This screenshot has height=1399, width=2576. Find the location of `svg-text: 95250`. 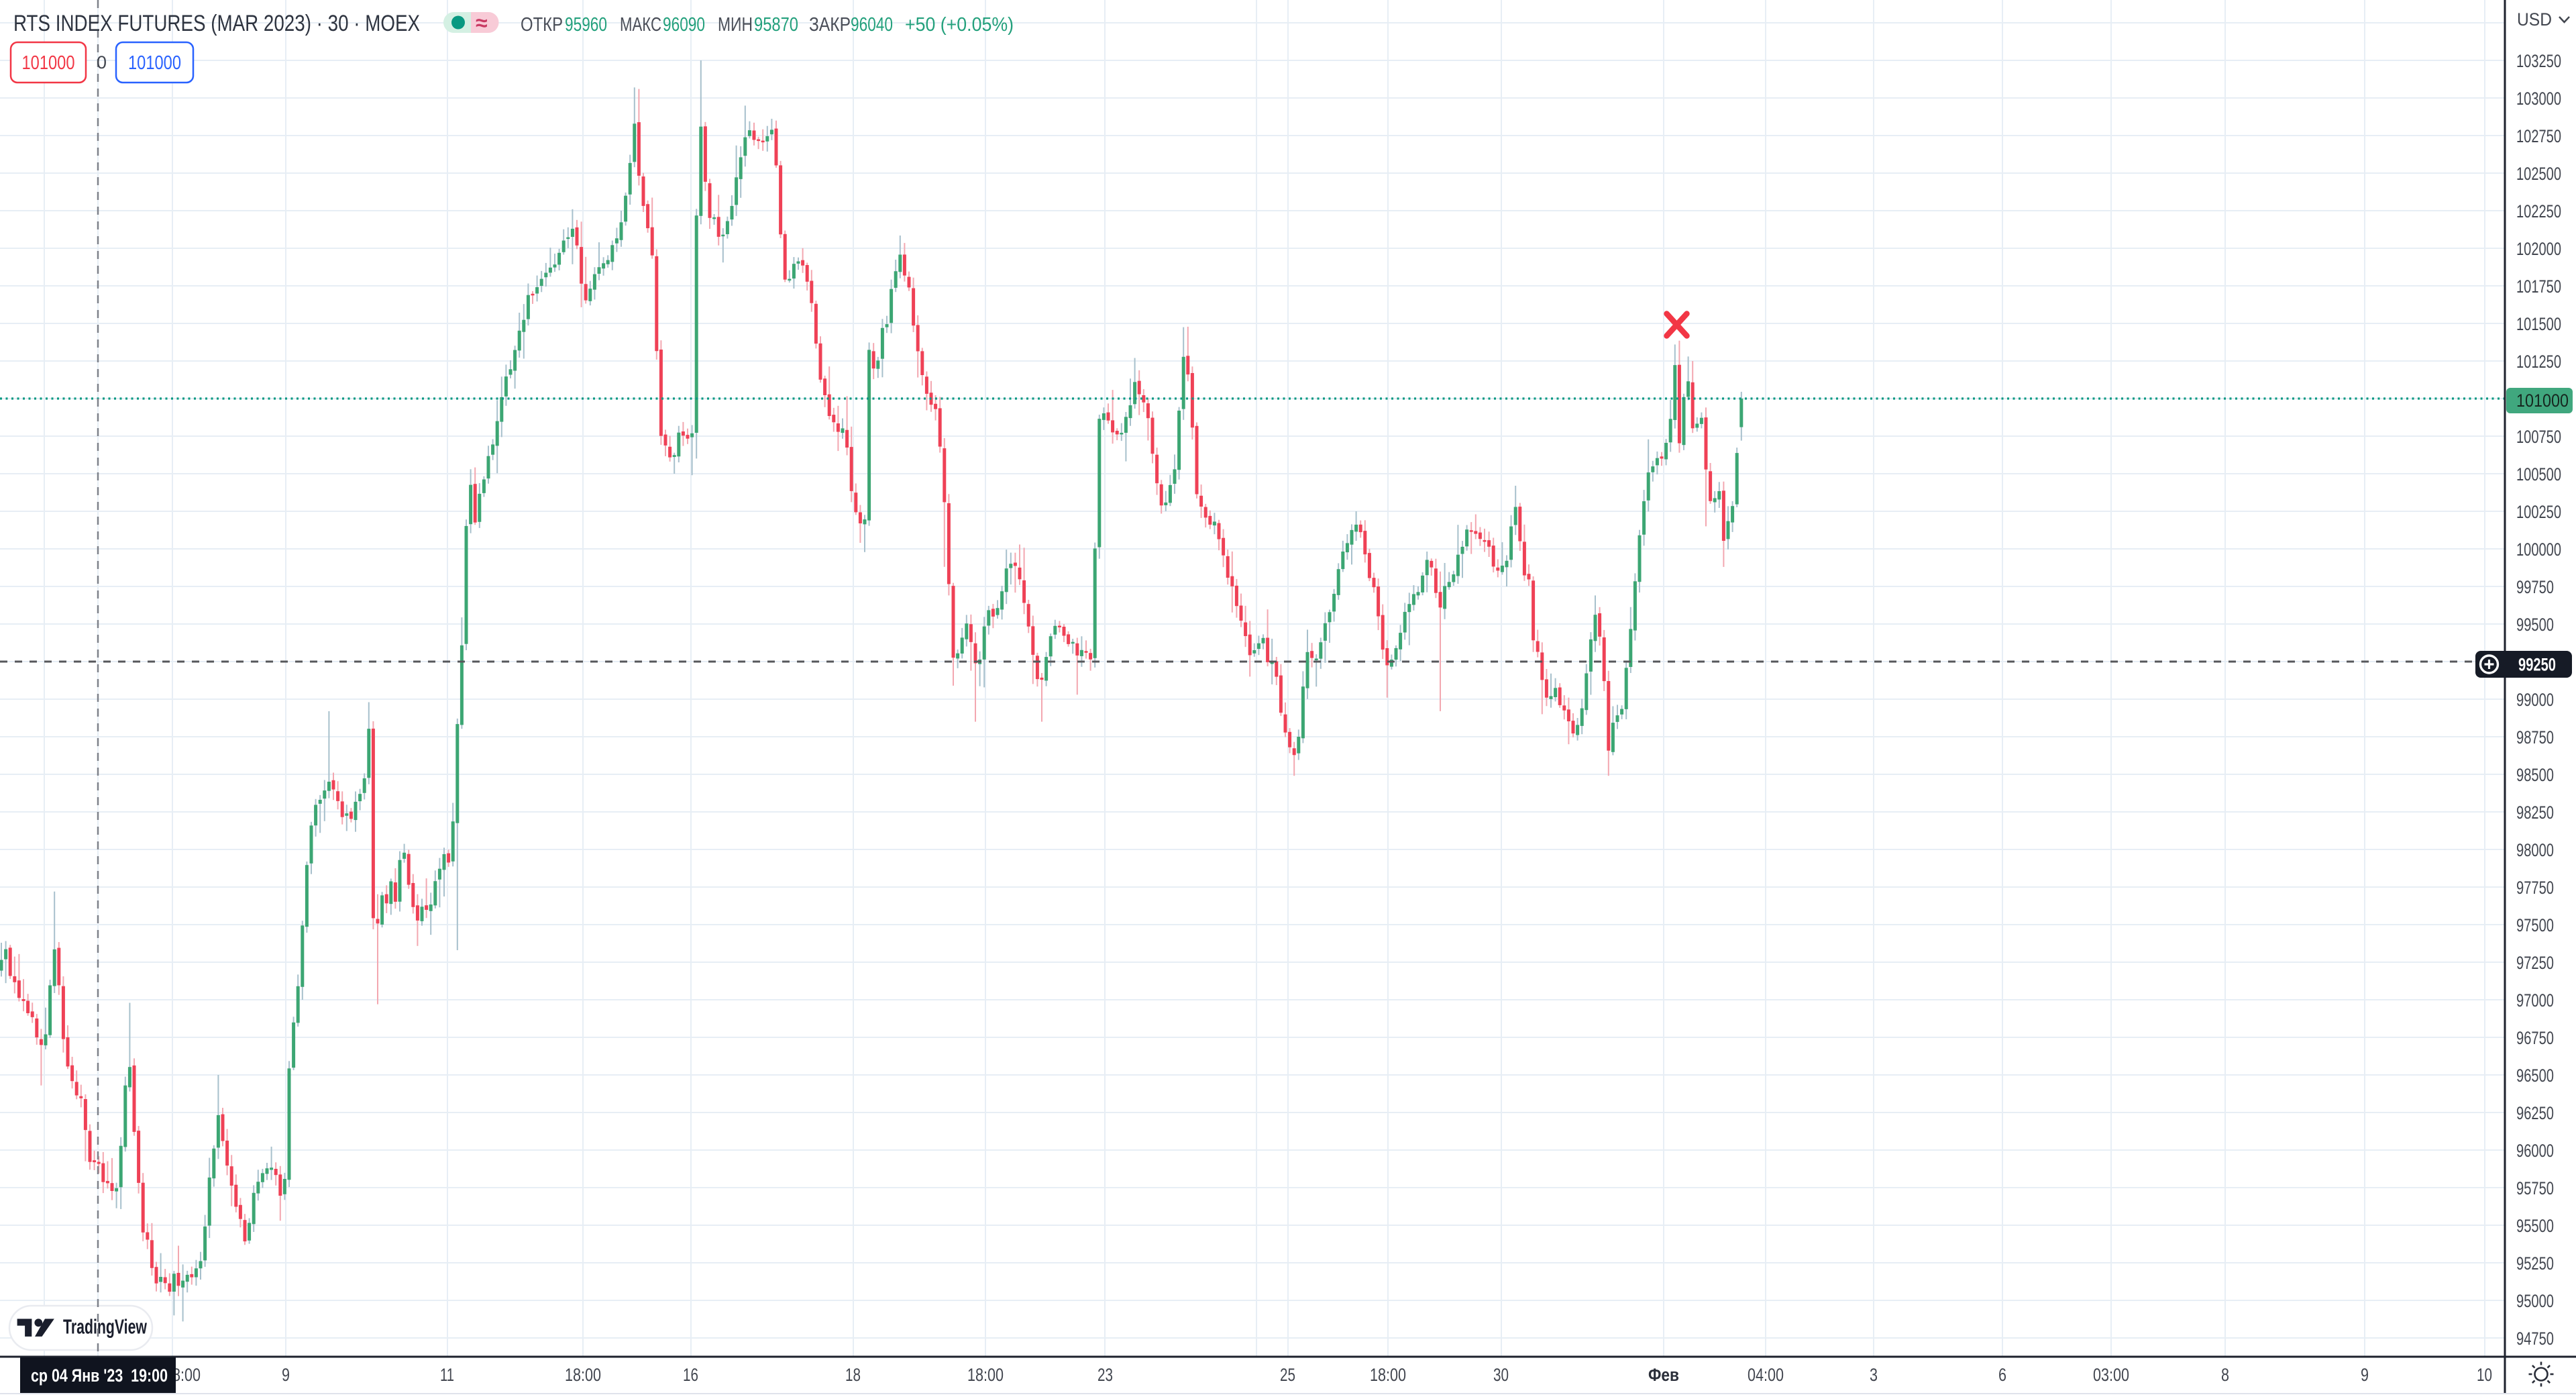

svg-text: 95250 is located at coordinates (2535, 1264).